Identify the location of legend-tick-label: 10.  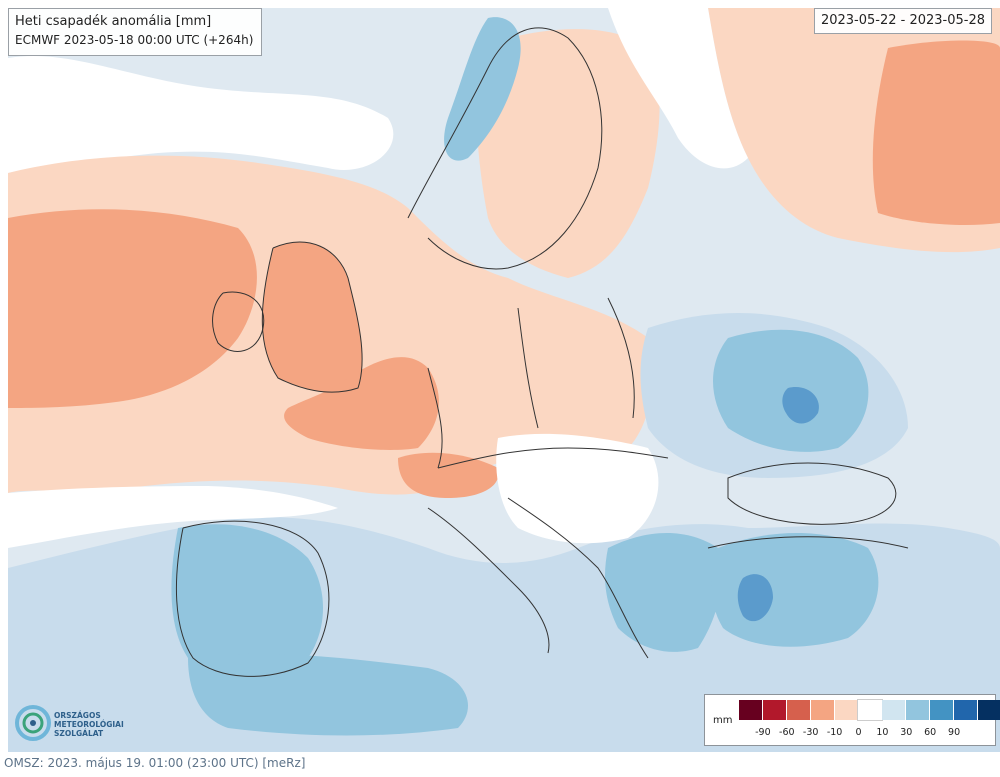
(882, 732).